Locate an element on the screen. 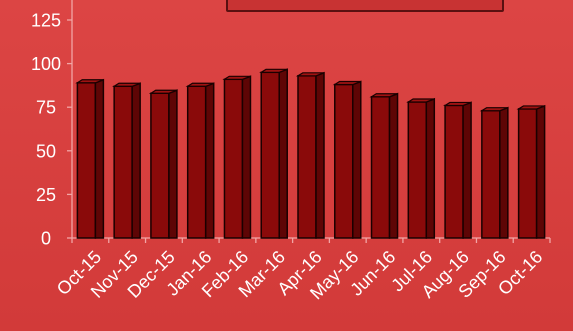 Image resolution: width=573 pixels, height=331 pixels. y-tick-label: 25 is located at coordinates (46, 195).